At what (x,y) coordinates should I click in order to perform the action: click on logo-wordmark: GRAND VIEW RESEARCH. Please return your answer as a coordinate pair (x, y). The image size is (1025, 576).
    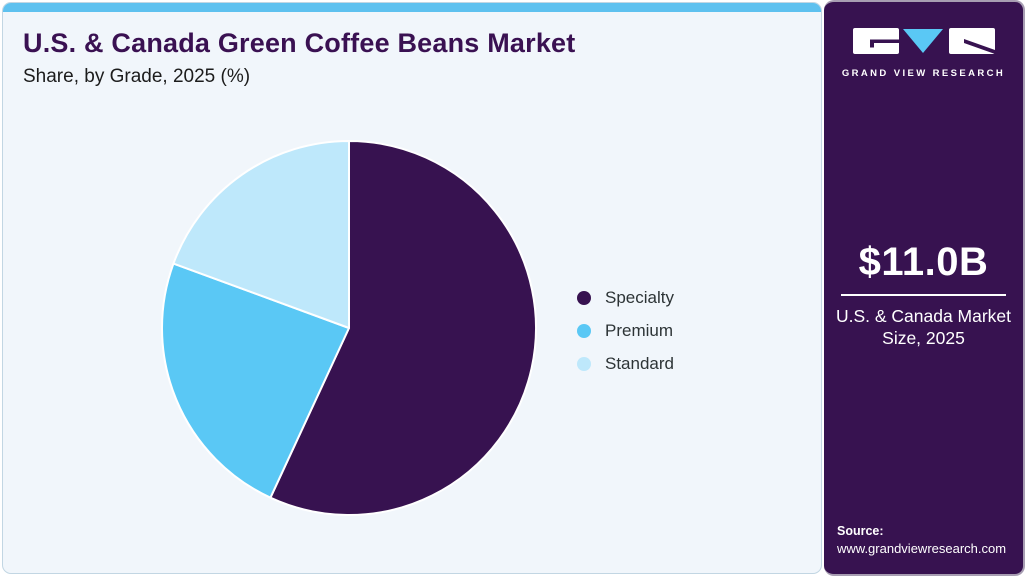
    Looking at the image, I should click on (923, 73).